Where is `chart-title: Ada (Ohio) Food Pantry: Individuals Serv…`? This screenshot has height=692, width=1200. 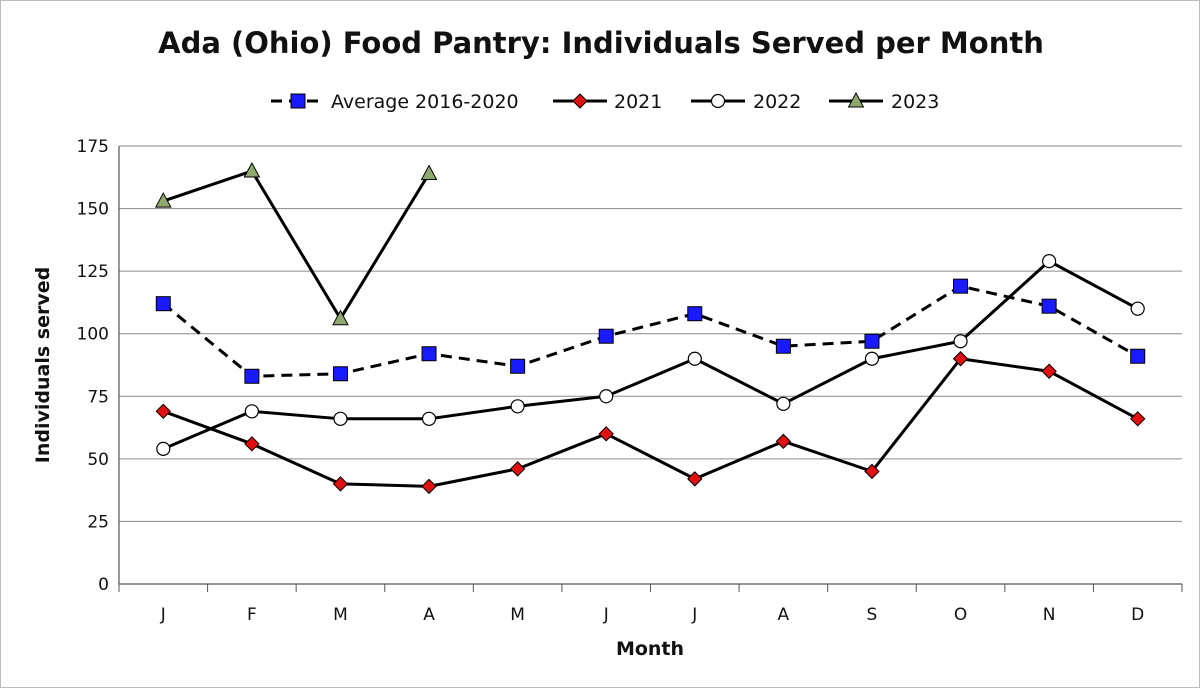
chart-title: Ada (Ohio) Food Pantry: Individuals Serv… is located at coordinates (601, 43).